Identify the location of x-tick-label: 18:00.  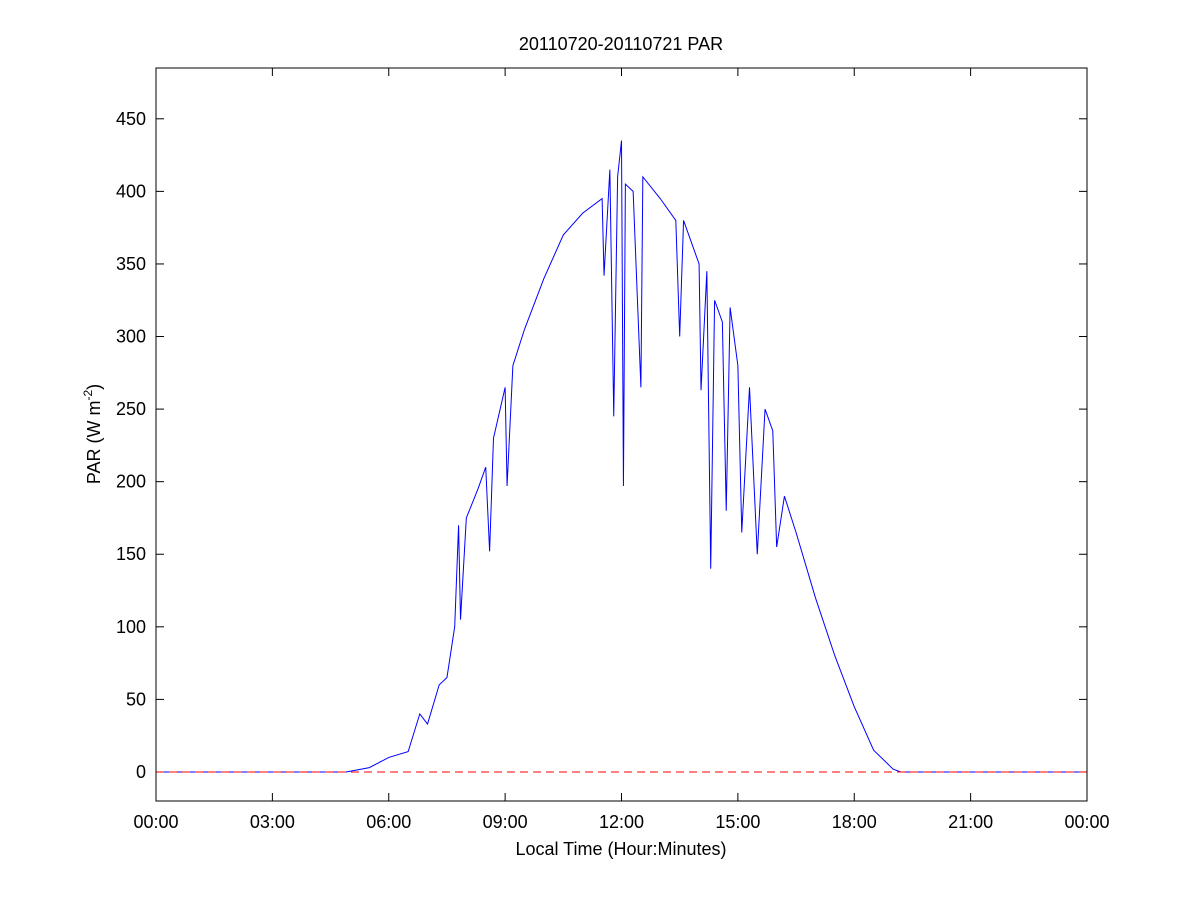
(854, 822).